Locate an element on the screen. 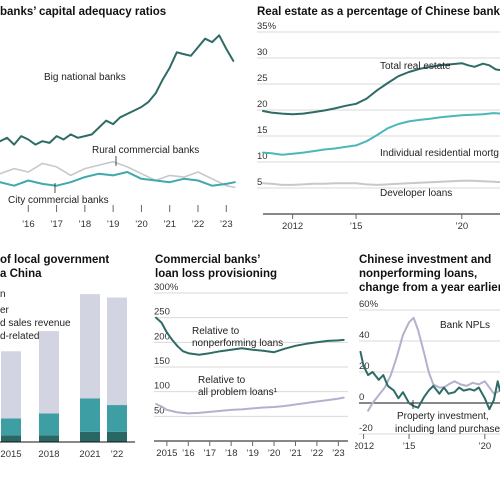 The height and width of the screenshot is (500, 500). label-property-line-2: including land purchases is located at coordinates (447, 429).